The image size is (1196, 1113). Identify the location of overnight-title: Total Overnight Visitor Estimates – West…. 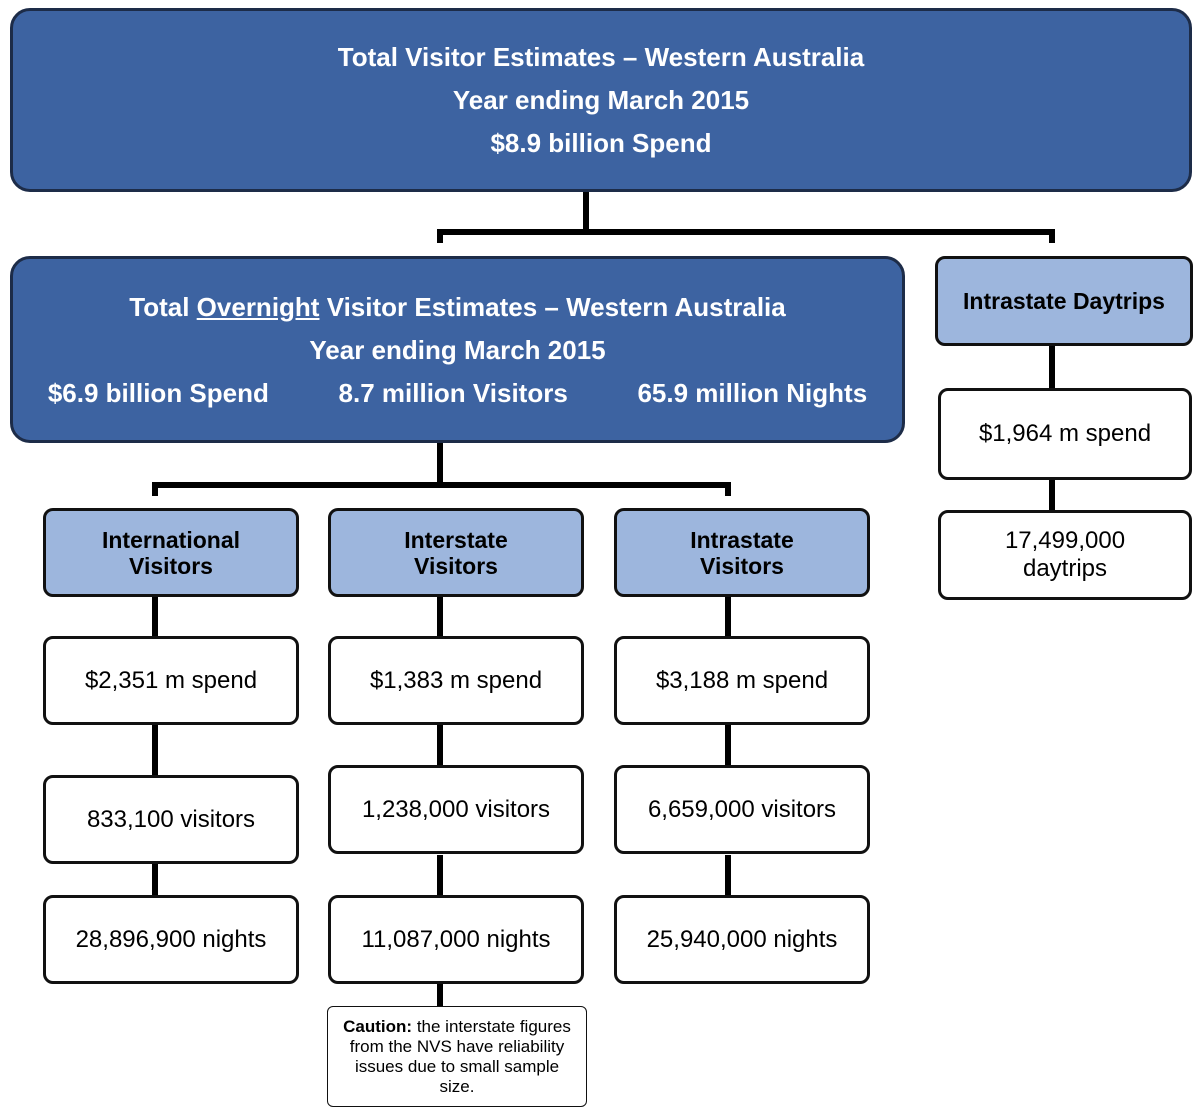
(457, 307).